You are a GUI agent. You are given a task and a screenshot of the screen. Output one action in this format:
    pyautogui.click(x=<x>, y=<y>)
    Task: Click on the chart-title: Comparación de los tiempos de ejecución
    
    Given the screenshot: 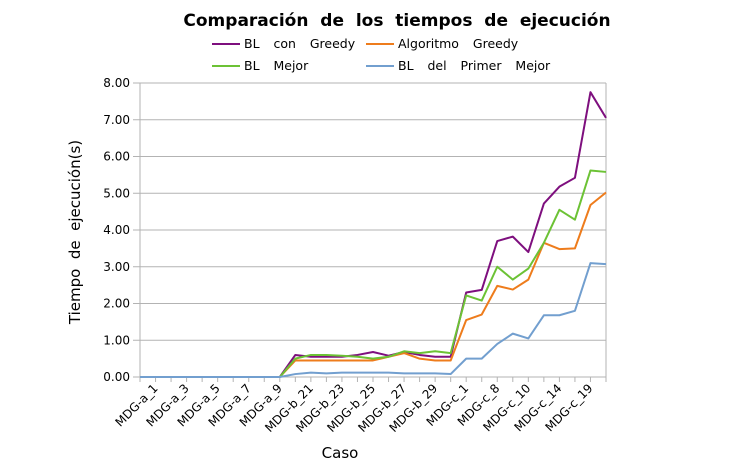 What is the action you would take?
    pyautogui.click(x=396, y=21)
    